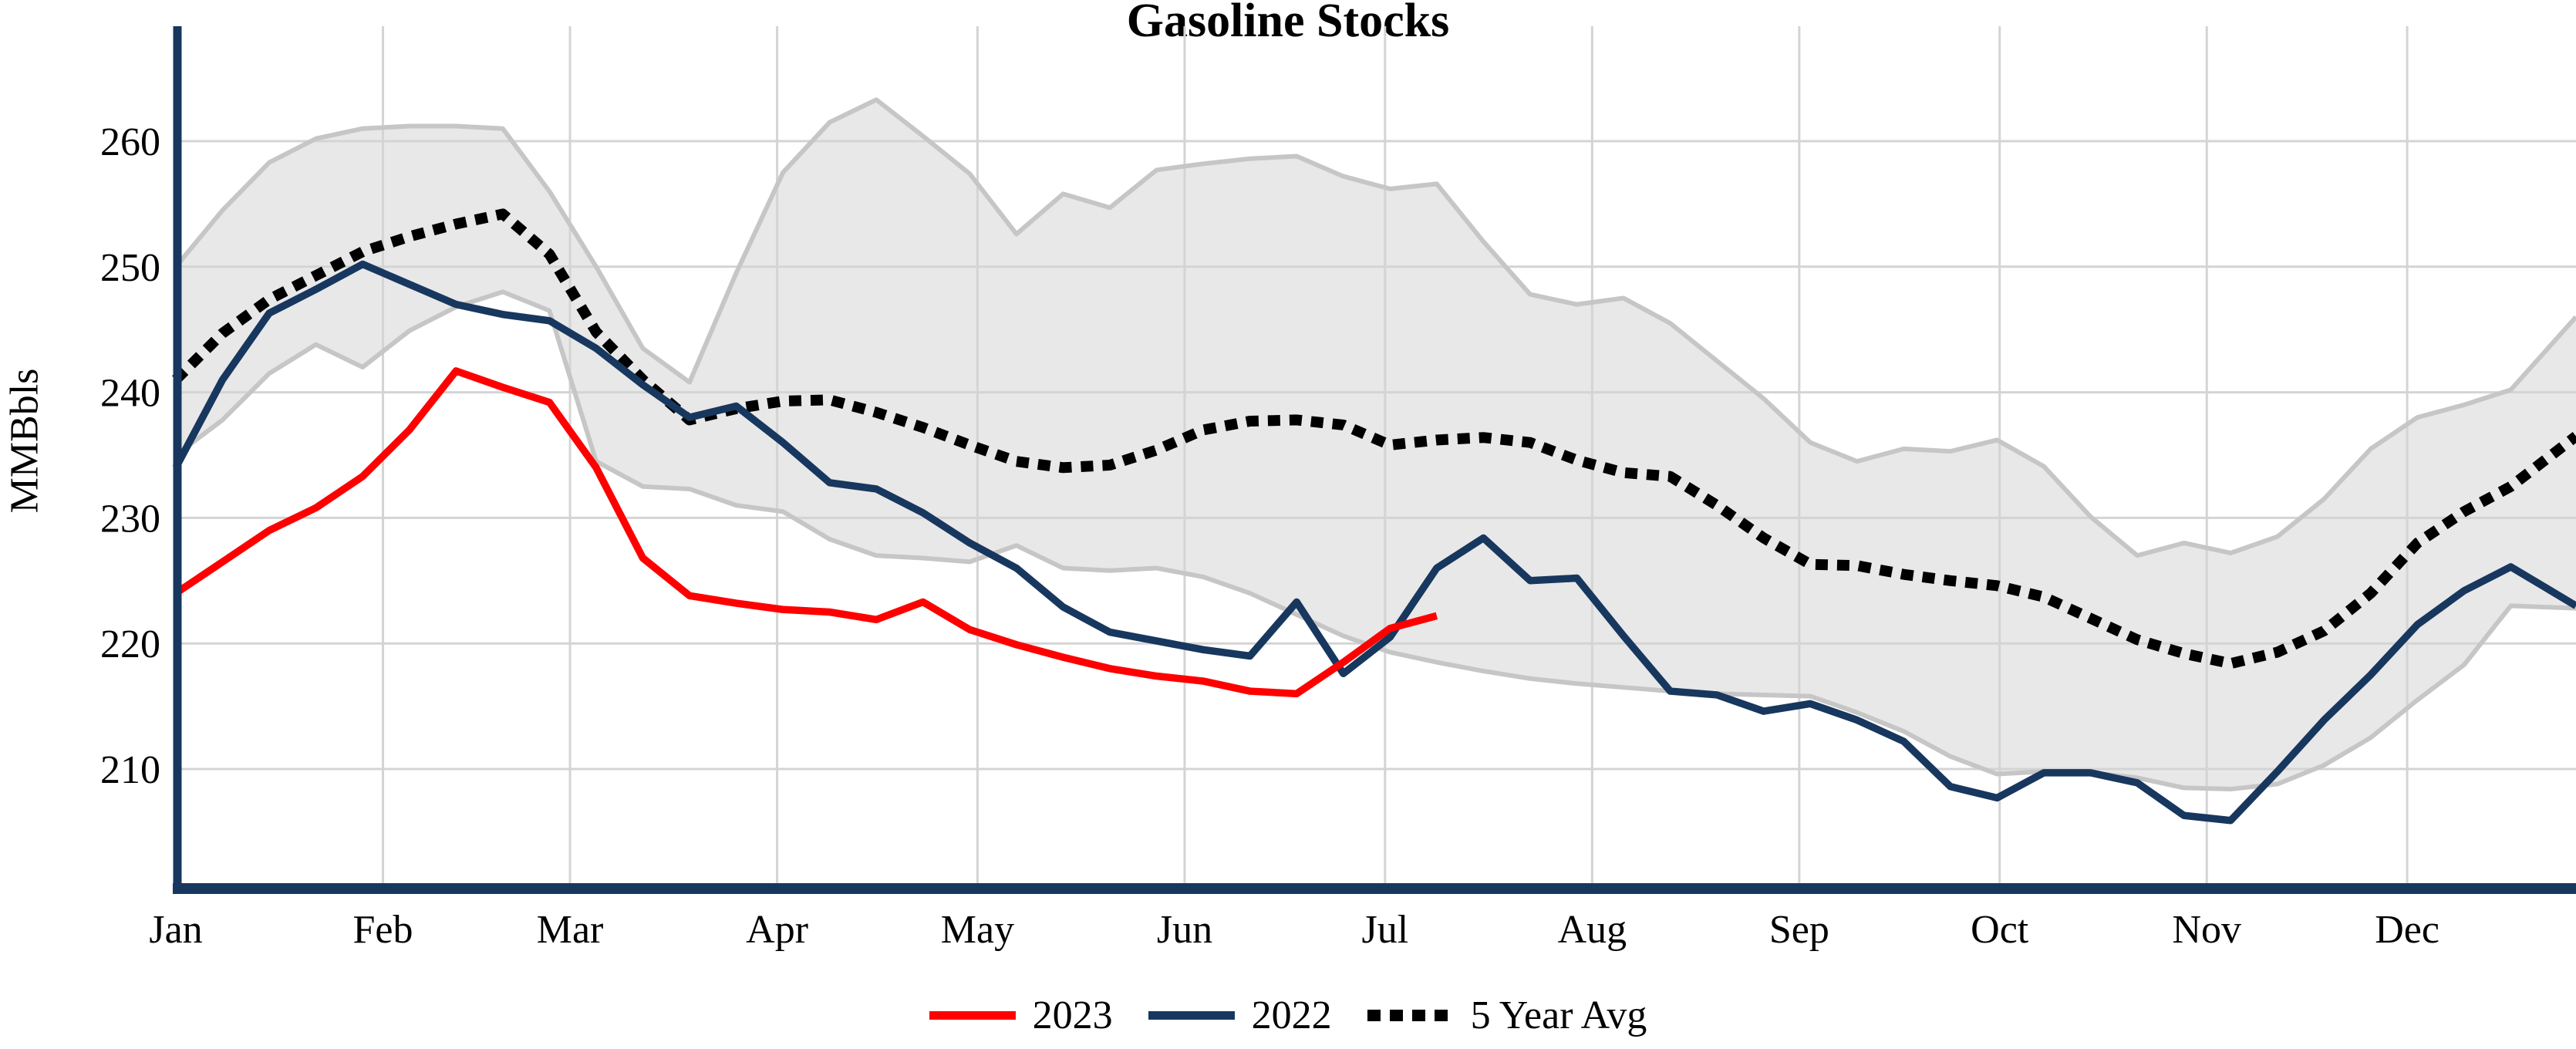  I want to click on x-tick-label-Dec: Dec, so click(2407, 930).